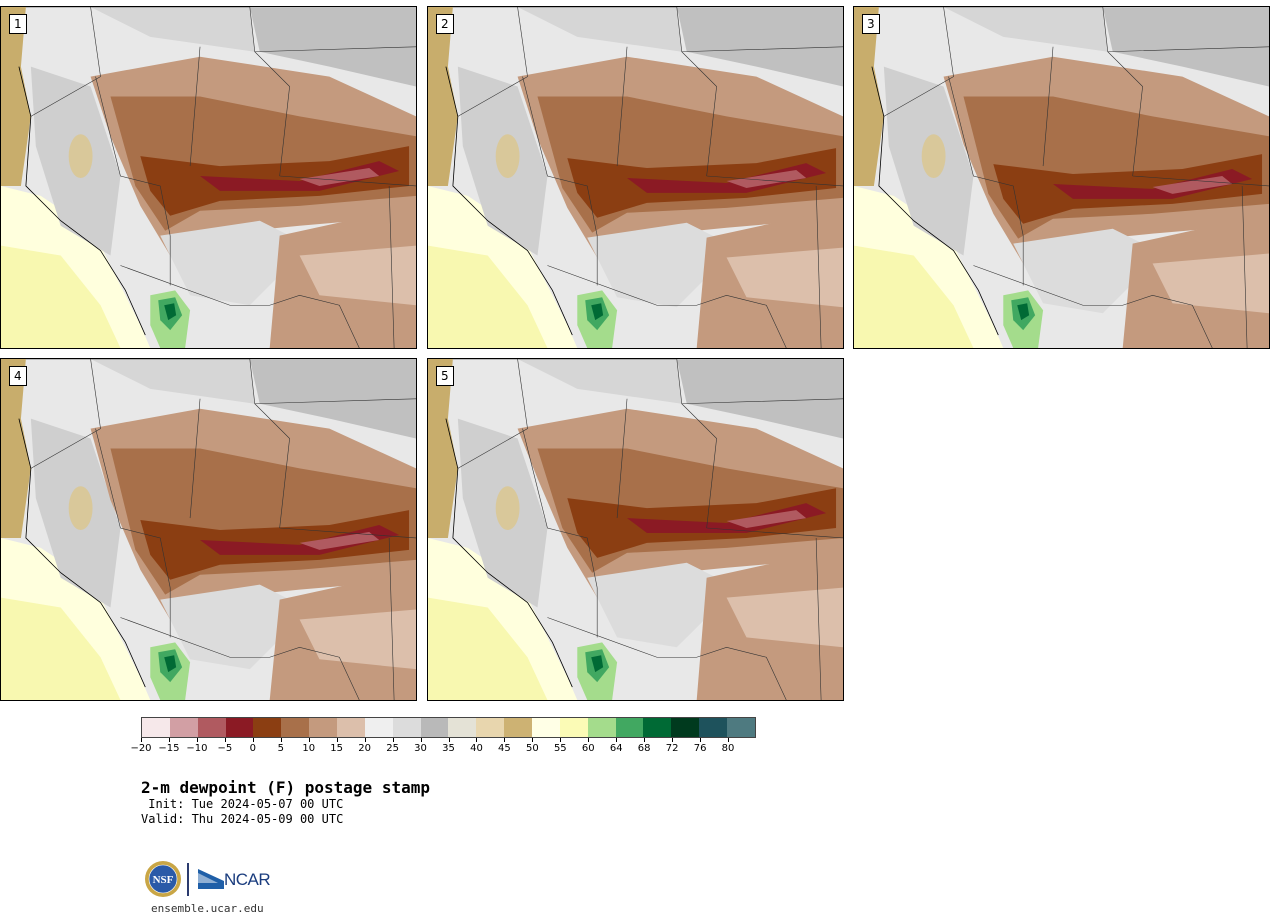  I want to click on colorbar-tick-label: 45, so click(504, 748).